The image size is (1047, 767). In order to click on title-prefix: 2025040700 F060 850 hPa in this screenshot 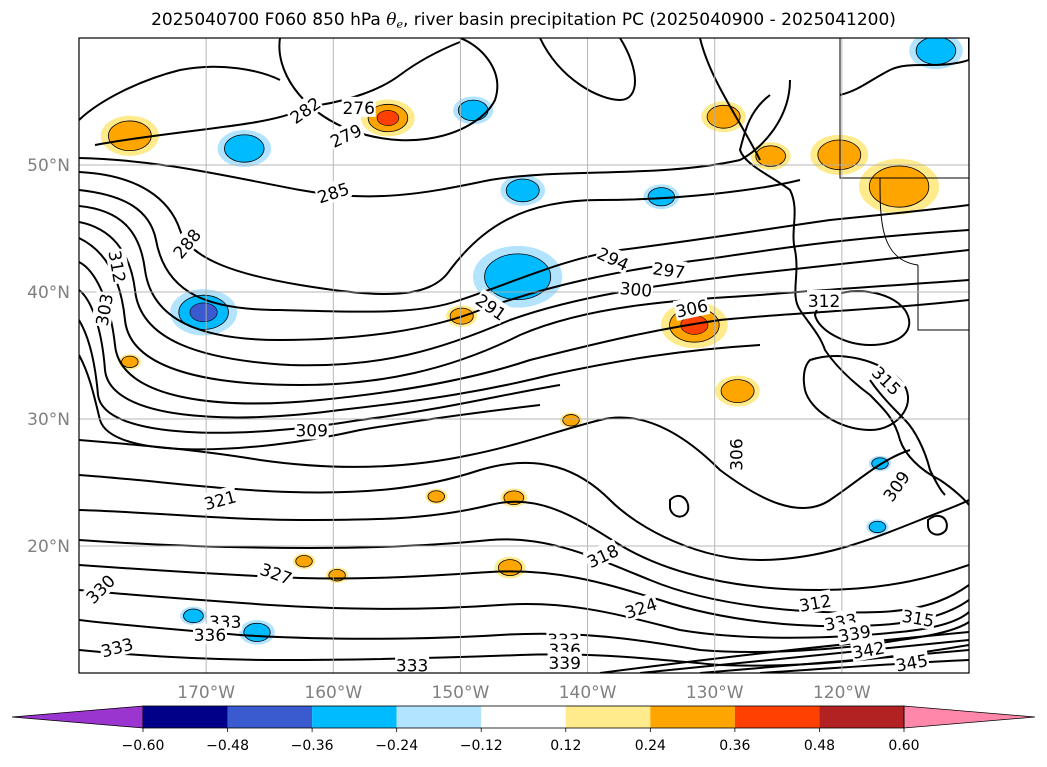, I will do `click(269, 20)`.